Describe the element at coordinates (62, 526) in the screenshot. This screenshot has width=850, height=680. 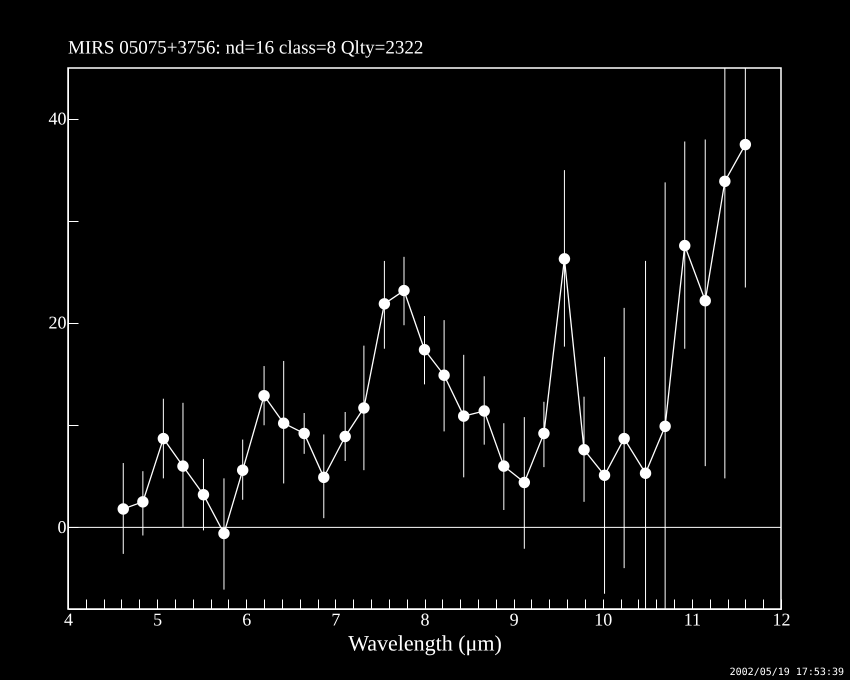
I see `y-tick-label: 0` at that location.